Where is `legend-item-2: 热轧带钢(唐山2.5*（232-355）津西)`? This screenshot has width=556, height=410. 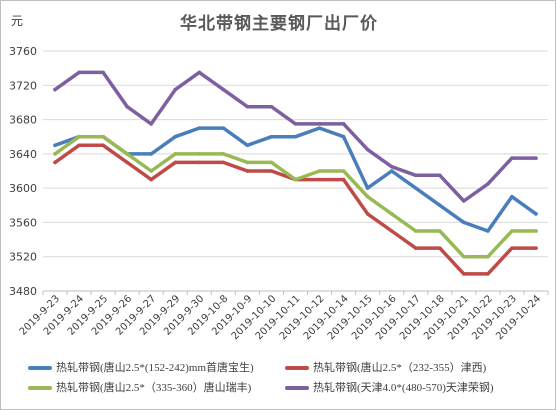
legend-item-2: 热轧带钢(唐山2.5*（232-355）津西) is located at coordinates (385, 368).